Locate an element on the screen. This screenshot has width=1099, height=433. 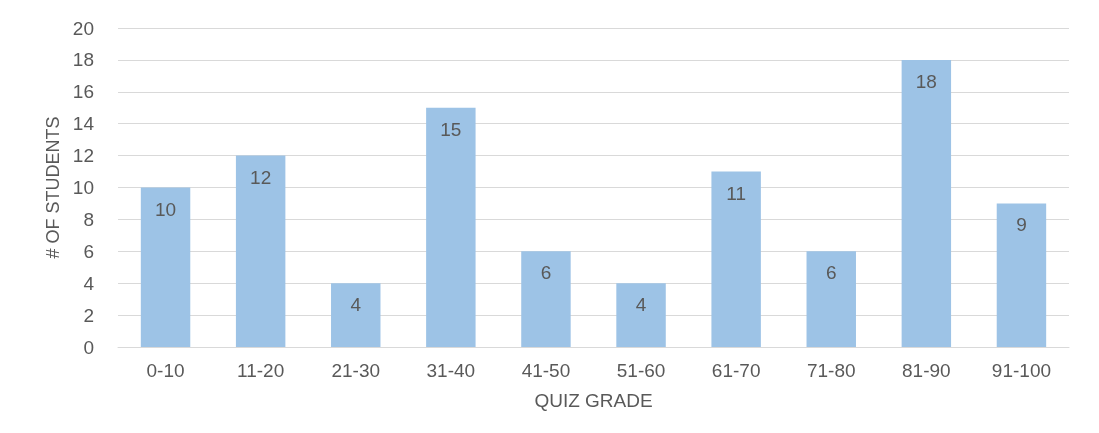
y-tick-label: 8 is located at coordinates (88, 219).